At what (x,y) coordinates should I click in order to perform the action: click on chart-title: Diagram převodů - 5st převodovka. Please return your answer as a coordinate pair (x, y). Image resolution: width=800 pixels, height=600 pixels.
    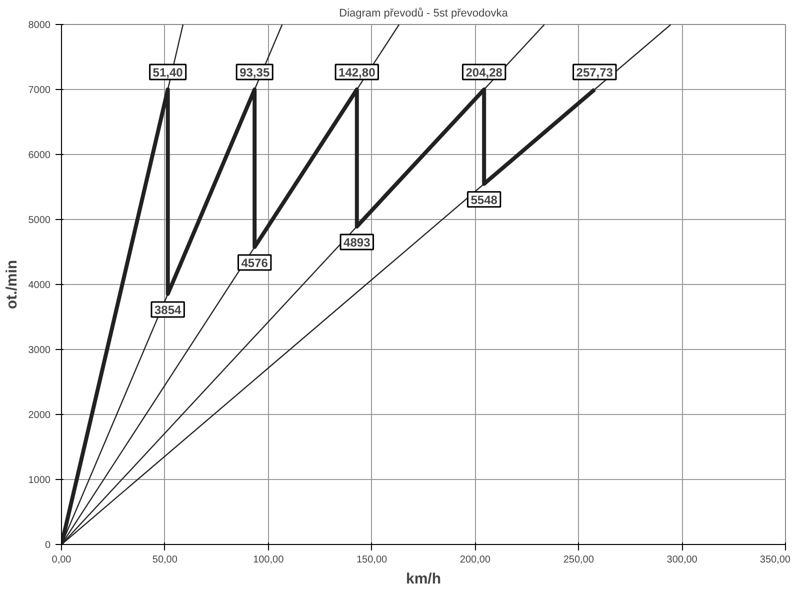
    Looking at the image, I should click on (424, 14).